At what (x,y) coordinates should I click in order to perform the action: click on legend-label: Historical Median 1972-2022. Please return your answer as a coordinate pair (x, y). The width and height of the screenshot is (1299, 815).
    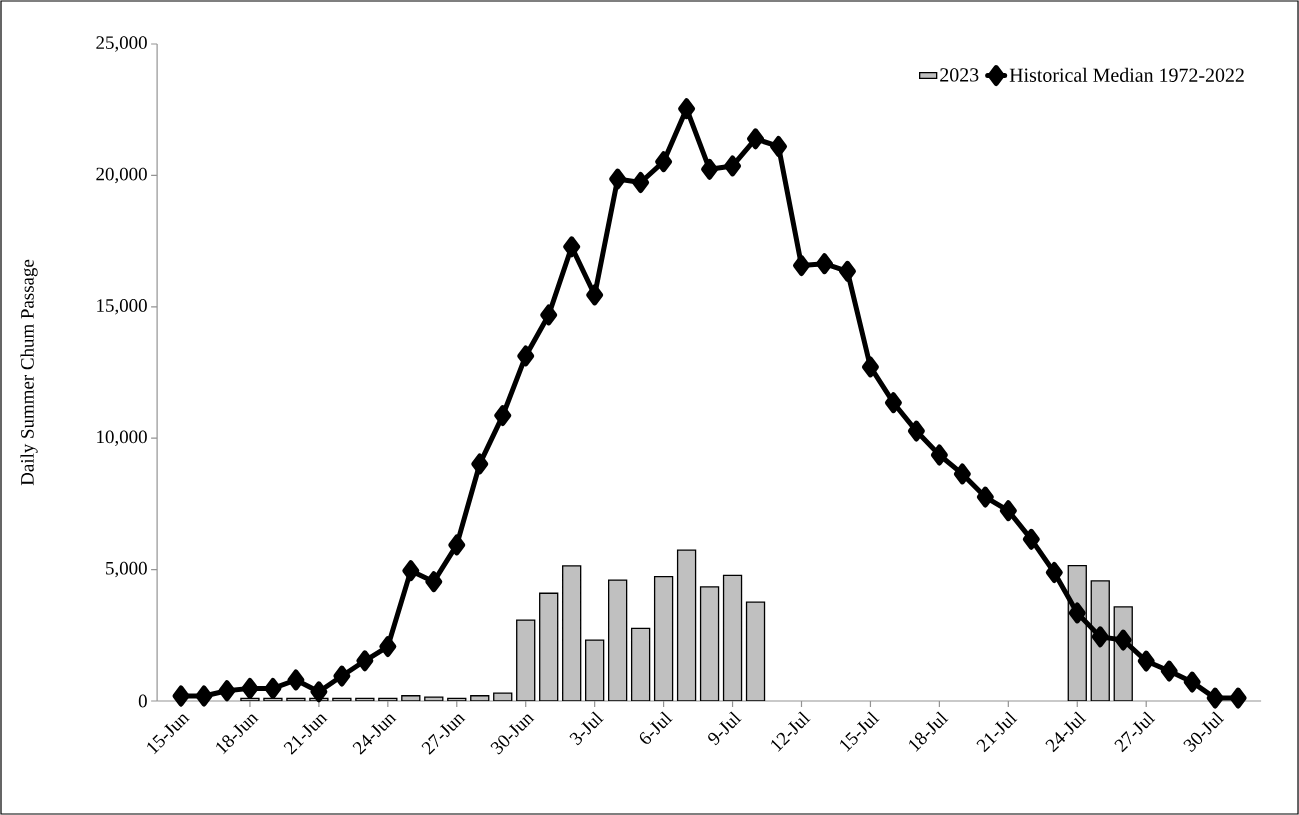
    Looking at the image, I should click on (1126, 74).